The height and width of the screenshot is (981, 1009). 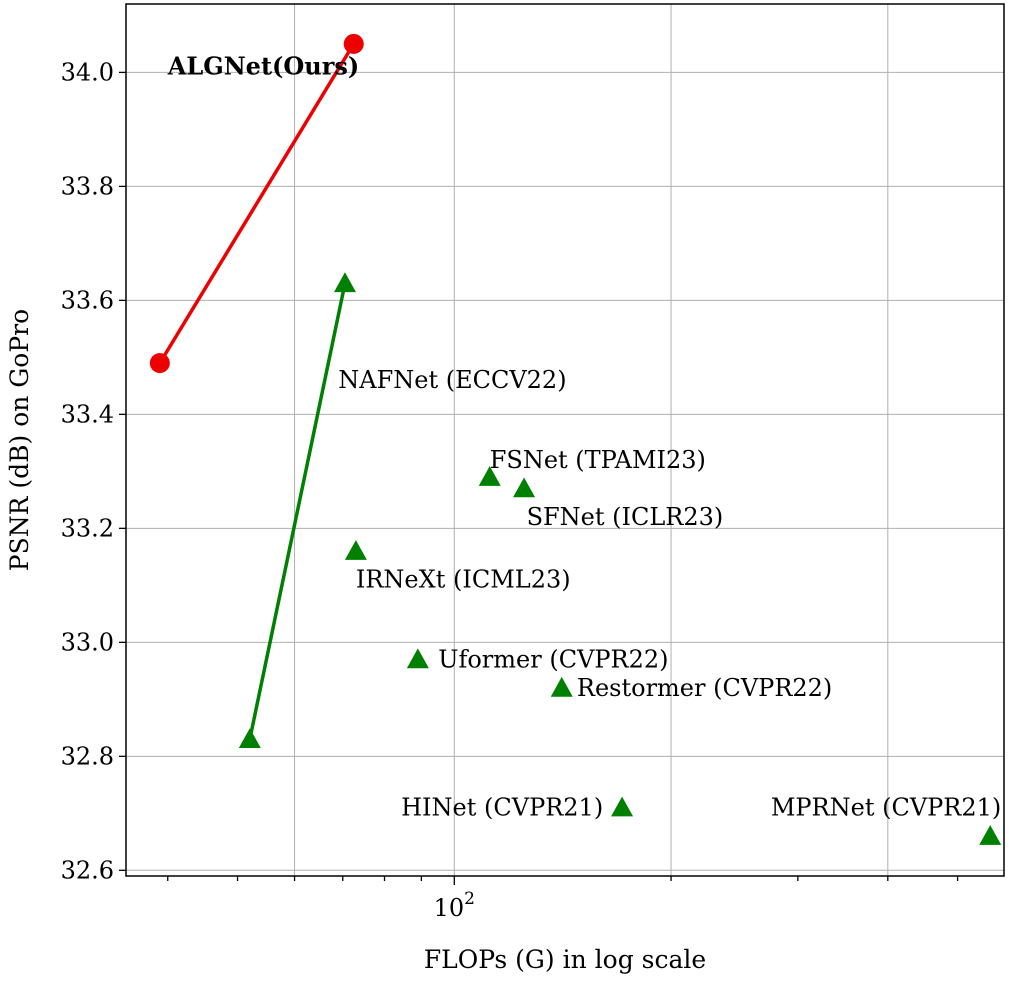 I want to click on point-label: NAFNet (ECCV22), so click(x=452, y=380).